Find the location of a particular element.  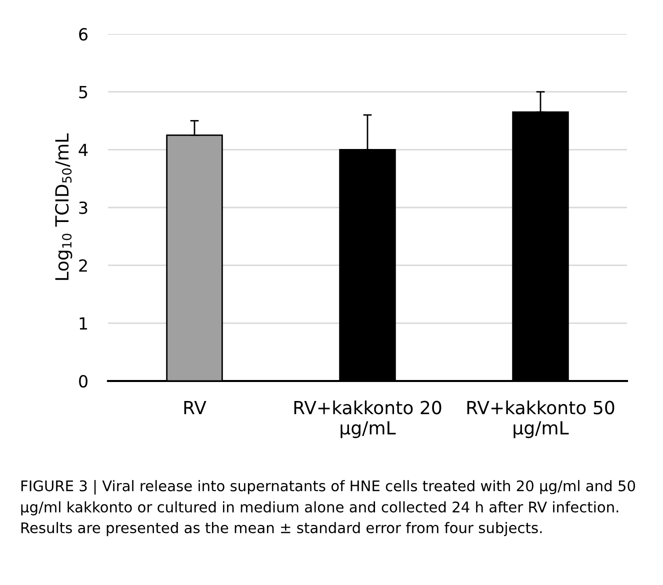

y-tick-label: 6 is located at coordinates (83, 34).